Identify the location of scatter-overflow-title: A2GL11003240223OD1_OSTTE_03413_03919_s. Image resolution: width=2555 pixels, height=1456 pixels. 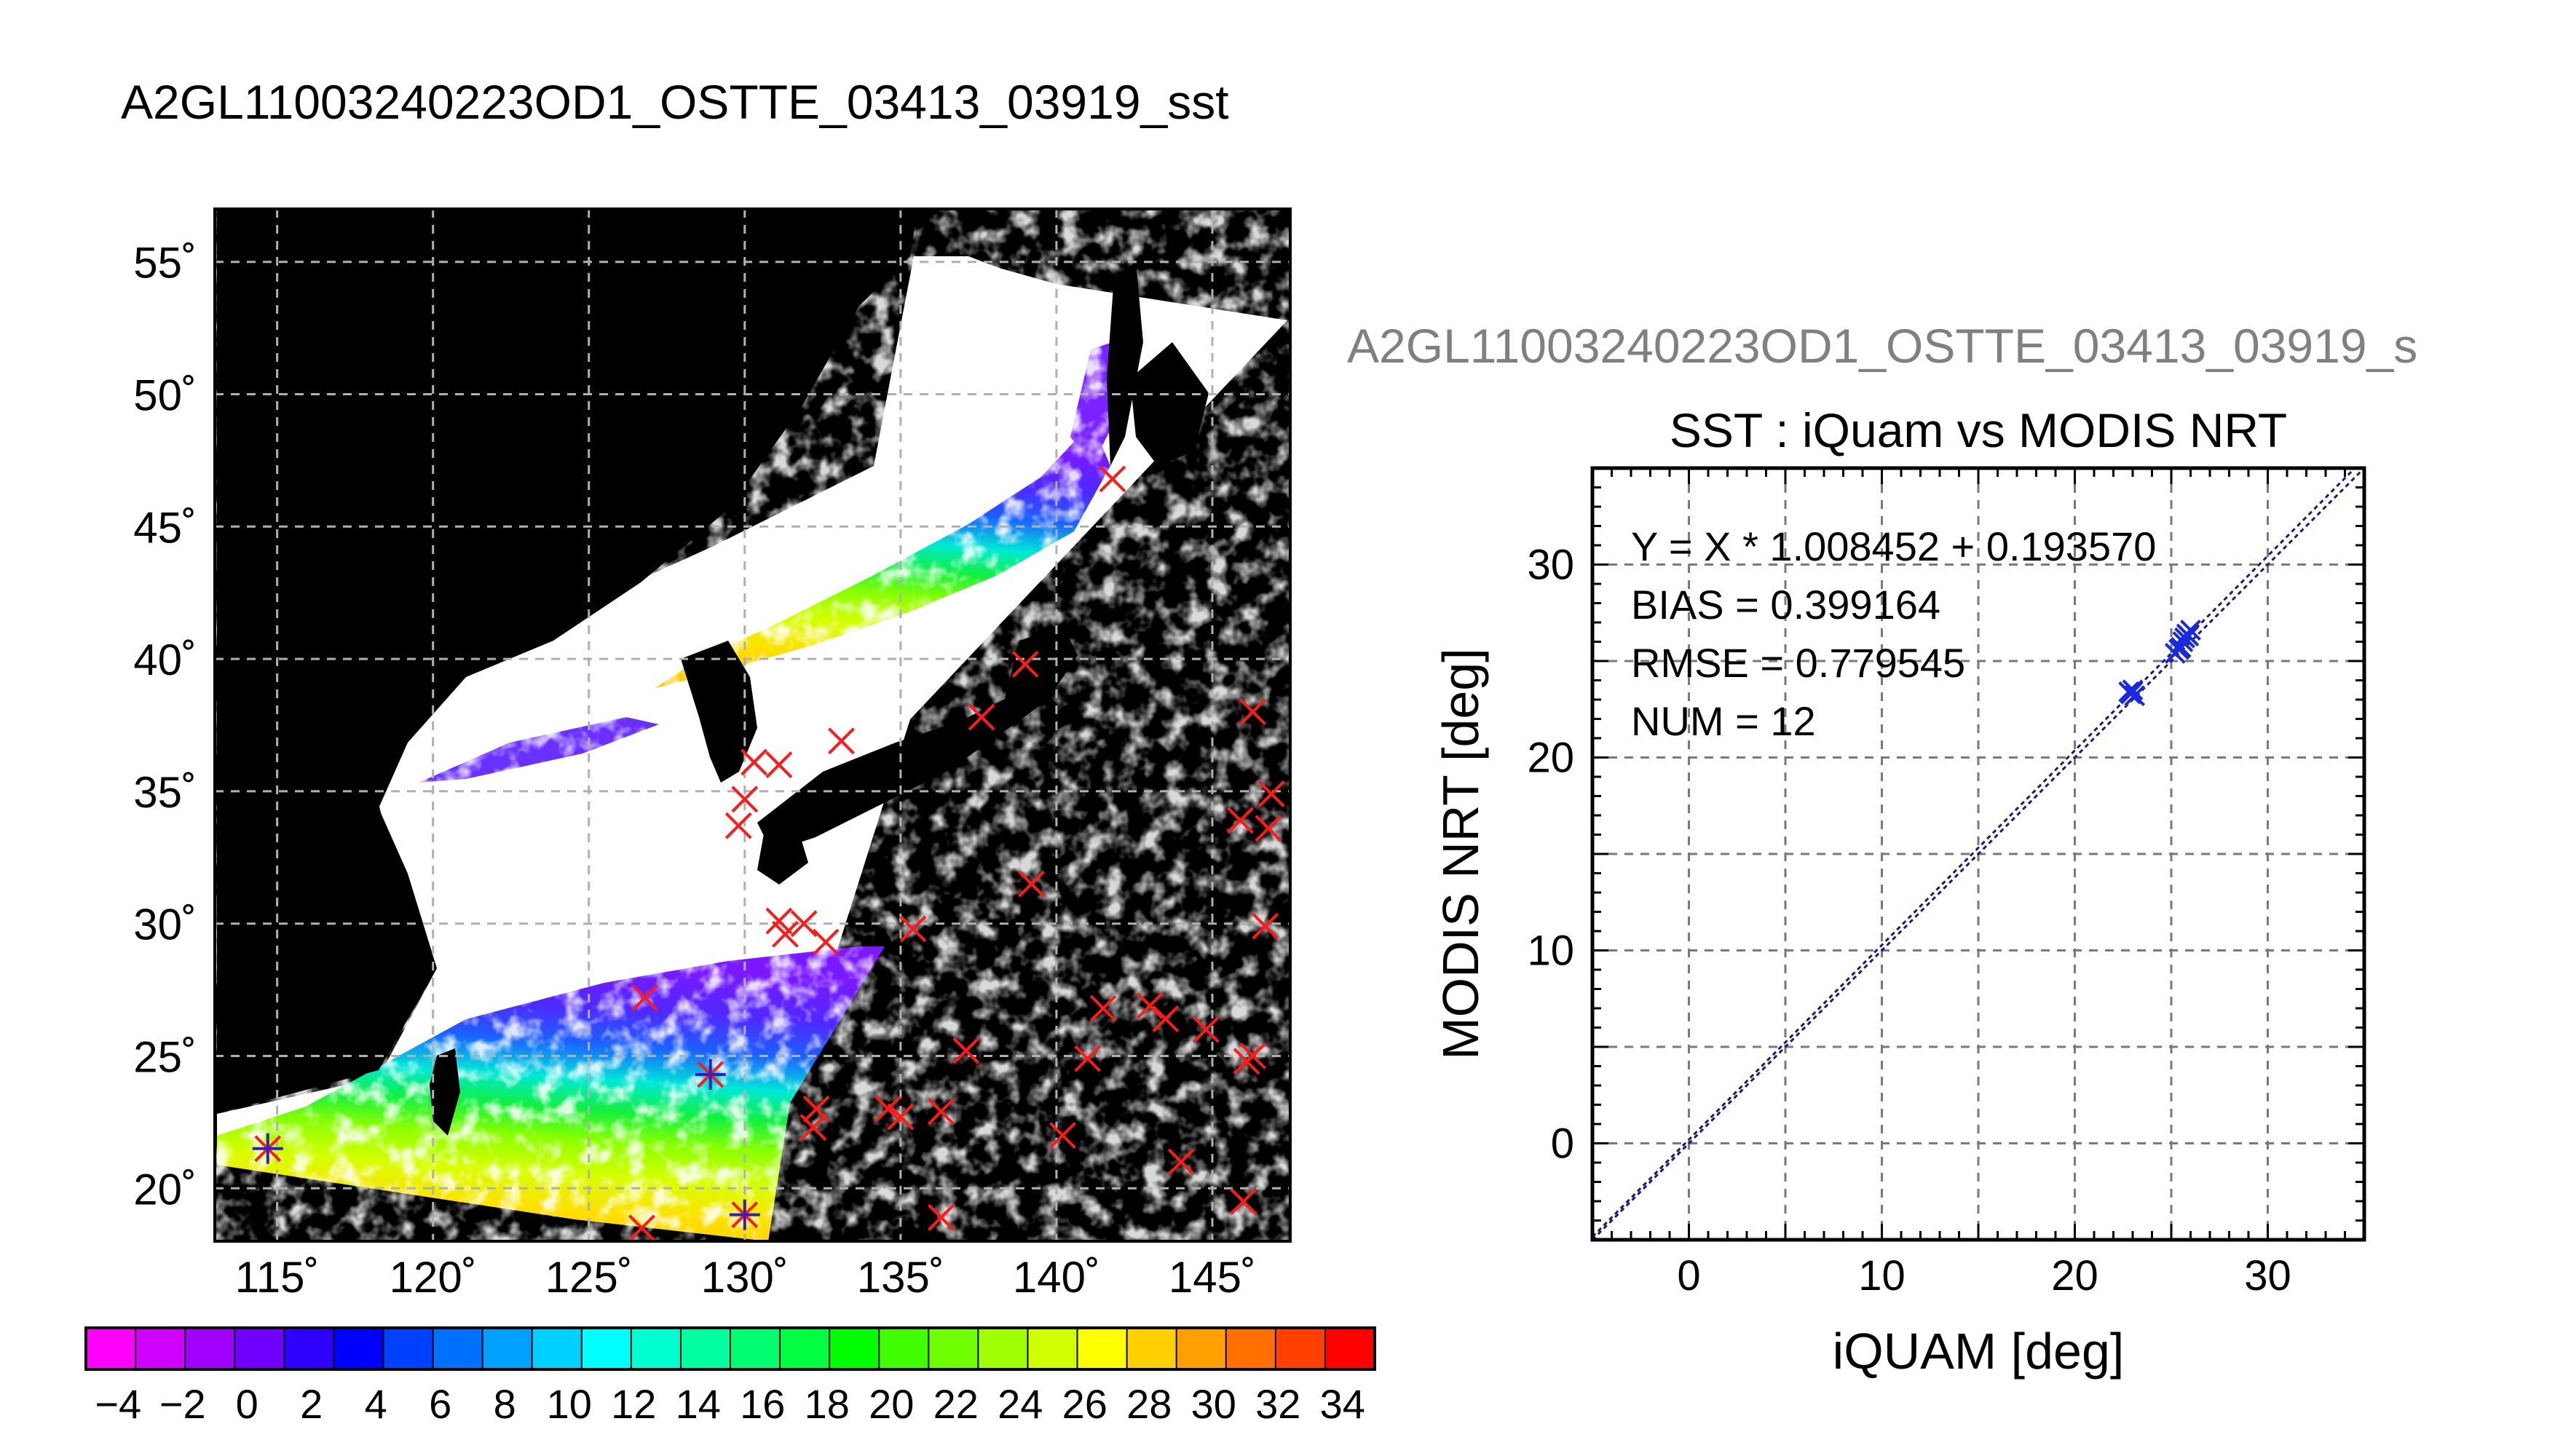
(1882, 346).